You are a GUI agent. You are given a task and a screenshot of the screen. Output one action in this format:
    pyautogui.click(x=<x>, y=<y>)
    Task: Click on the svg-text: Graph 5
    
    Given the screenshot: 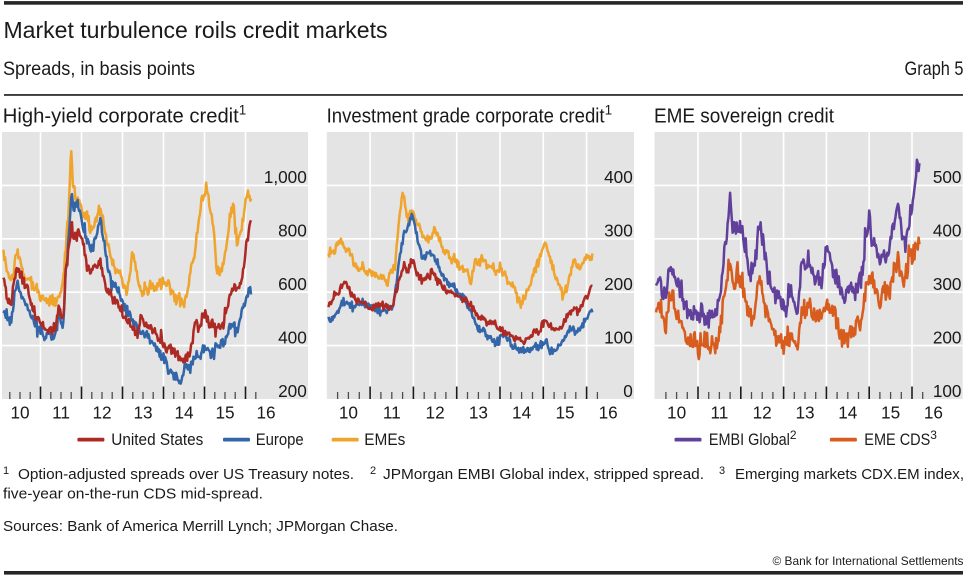 What is the action you would take?
    pyautogui.click(x=934, y=69)
    